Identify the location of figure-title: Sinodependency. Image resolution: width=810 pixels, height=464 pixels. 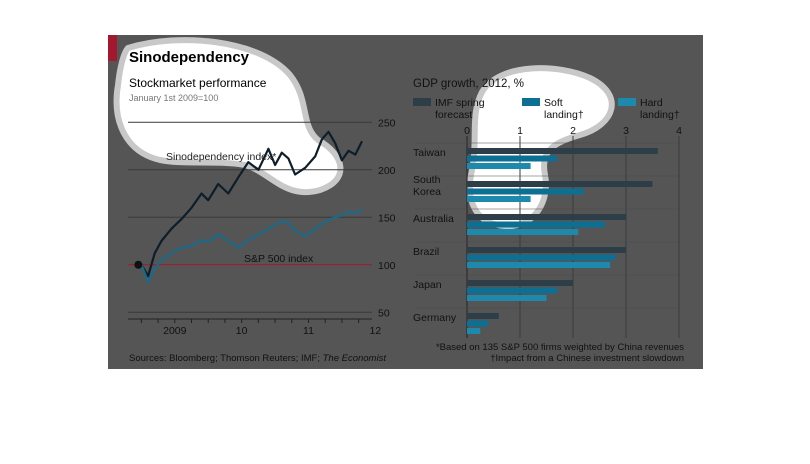
(189, 57).